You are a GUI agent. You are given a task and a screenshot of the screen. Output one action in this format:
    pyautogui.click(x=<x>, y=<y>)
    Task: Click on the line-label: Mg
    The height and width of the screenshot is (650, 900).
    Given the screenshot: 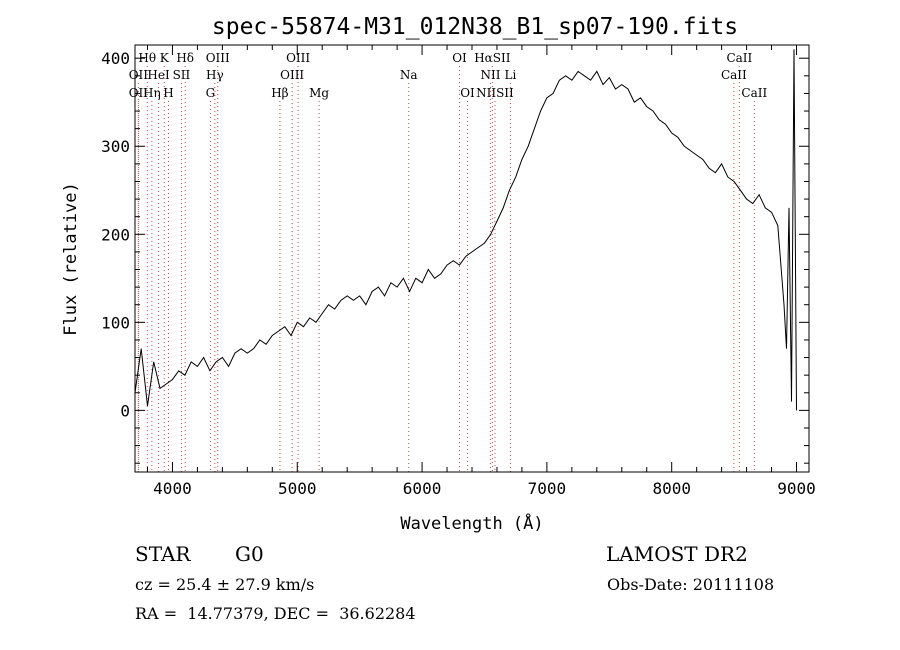 What is the action you would take?
    pyautogui.click(x=319, y=93)
    